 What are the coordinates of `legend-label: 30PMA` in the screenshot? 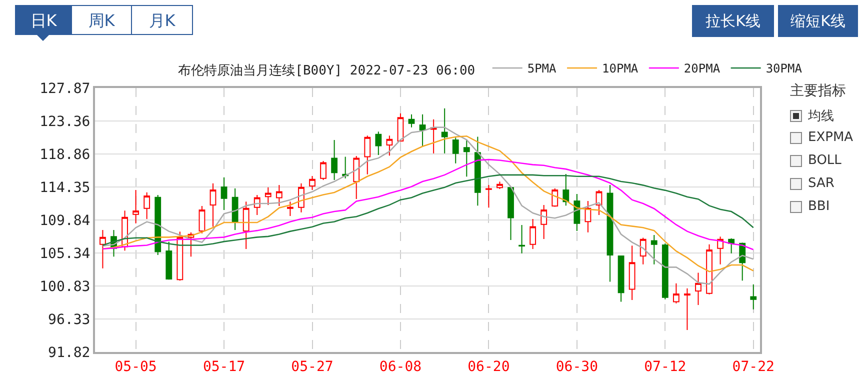 It's located at (784, 69).